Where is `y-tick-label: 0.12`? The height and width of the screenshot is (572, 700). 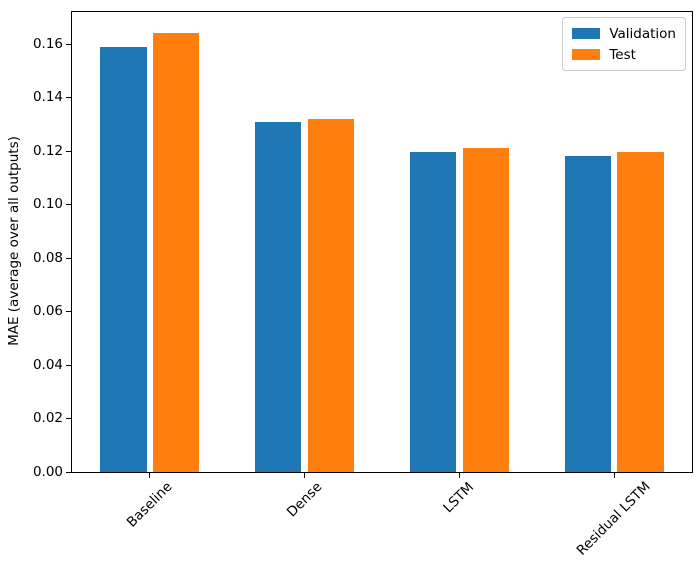 y-tick-label: 0.12 is located at coordinates (47, 150).